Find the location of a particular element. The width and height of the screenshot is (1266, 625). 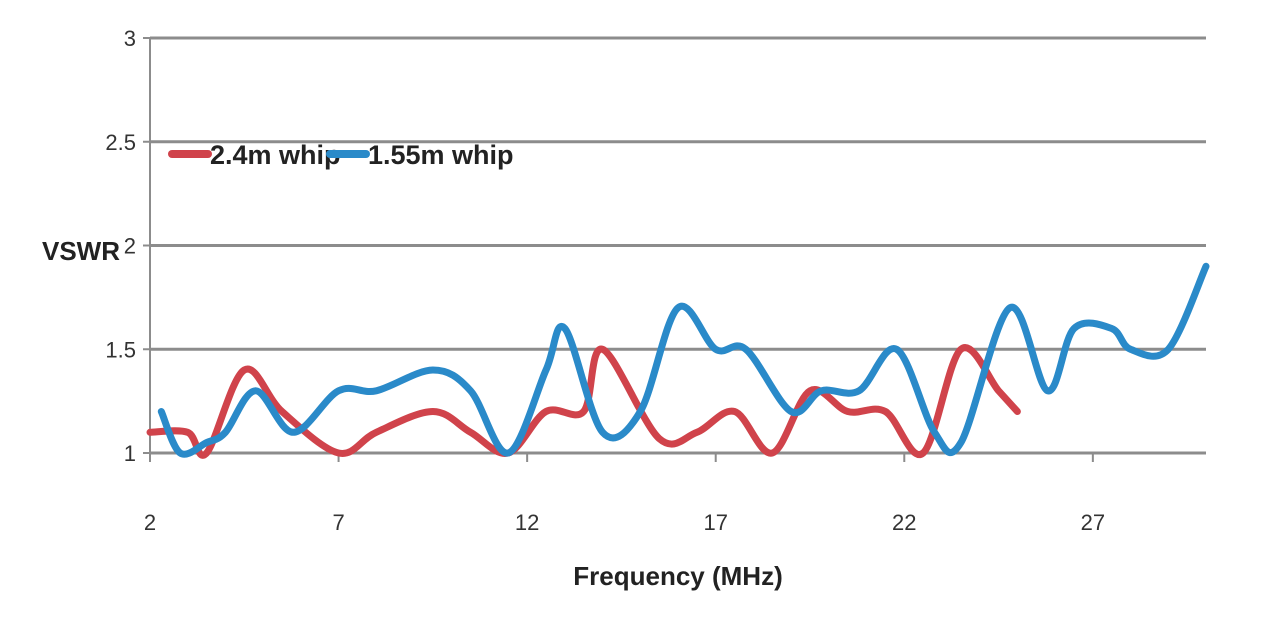

legend-label-2: 1.55m whip is located at coordinates (441, 155).